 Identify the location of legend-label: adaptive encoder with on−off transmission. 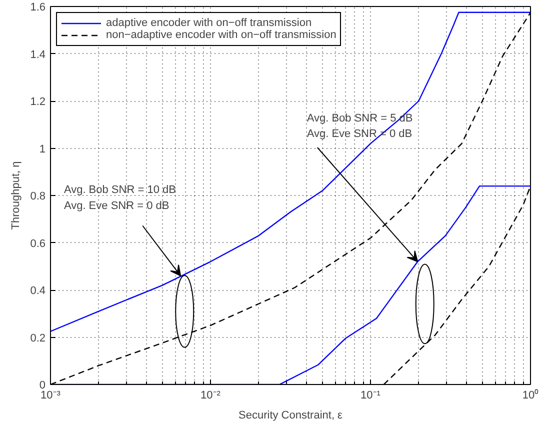
(209, 23).